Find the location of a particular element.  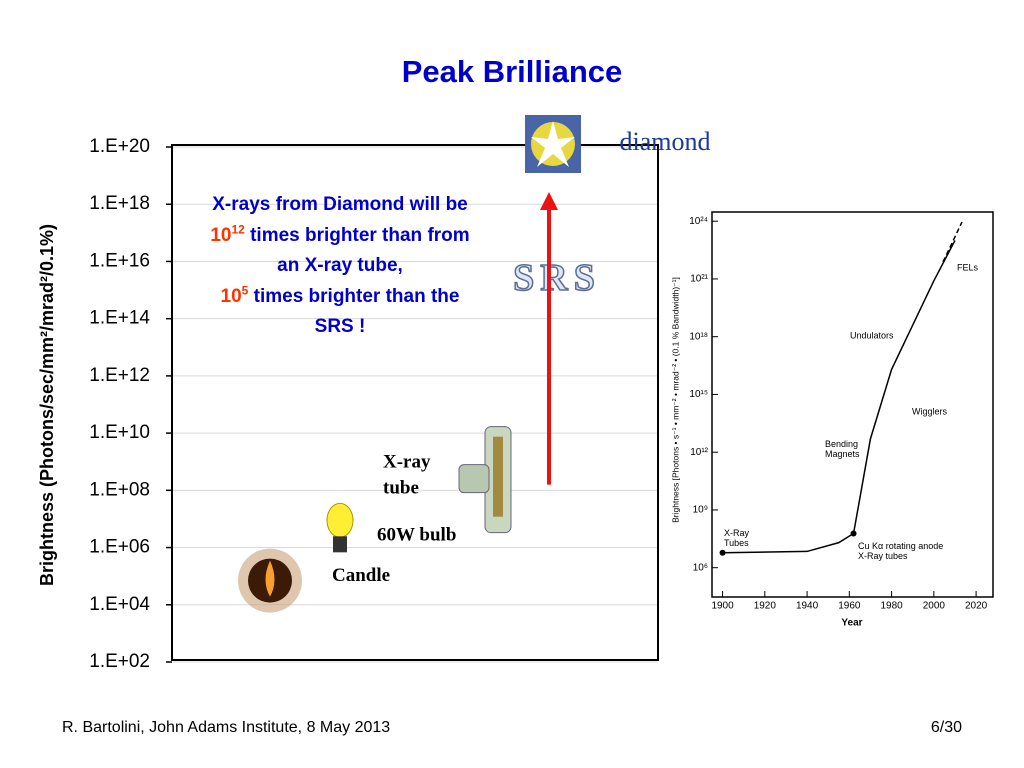

y-axis-label: Brightness (Photons/sec/mm²/mrad²/0.1%) is located at coordinates (47, 405).